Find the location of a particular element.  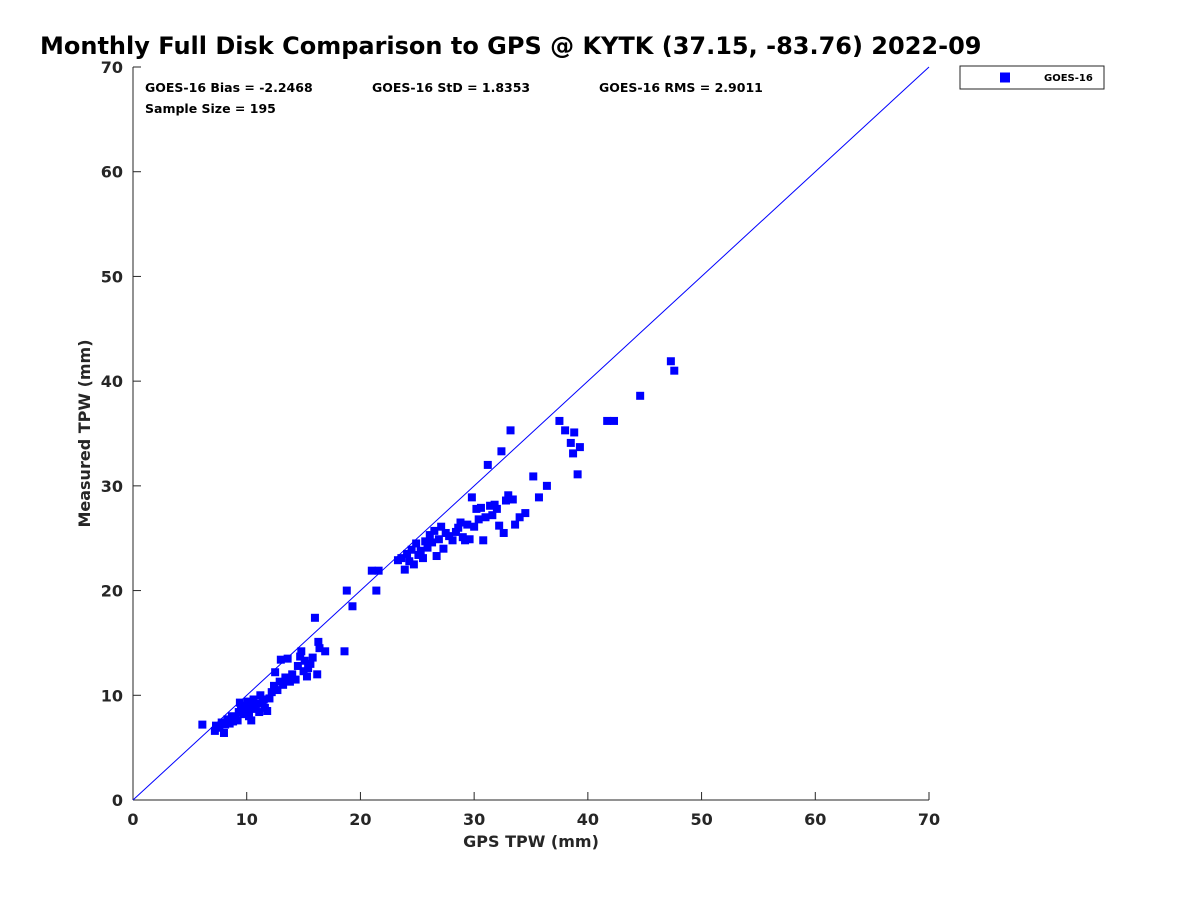

y-axis-ticks: 0 10 20 30 40 50 60 70 is located at coordinates (121, 434).